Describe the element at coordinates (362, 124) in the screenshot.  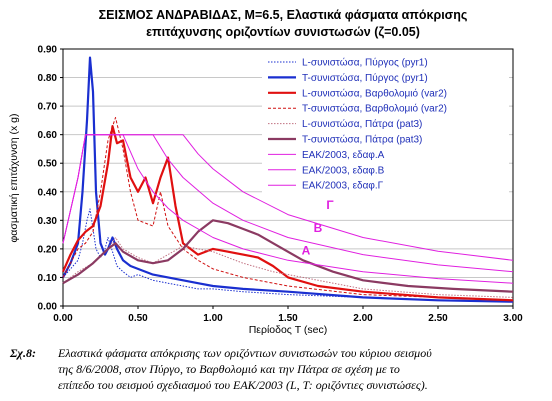
I see `legend-entry: L-συνιστώσα, Πάτρα (pat3)` at that location.